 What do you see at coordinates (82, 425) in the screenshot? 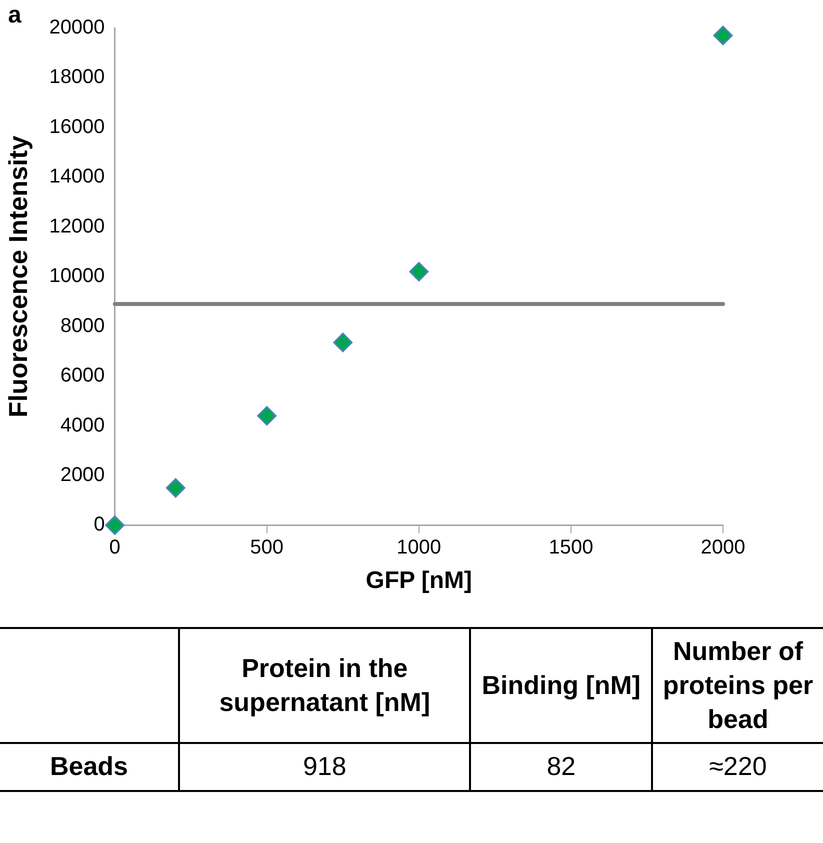
I see `y-tick-label: 4000` at bounding box center [82, 425].